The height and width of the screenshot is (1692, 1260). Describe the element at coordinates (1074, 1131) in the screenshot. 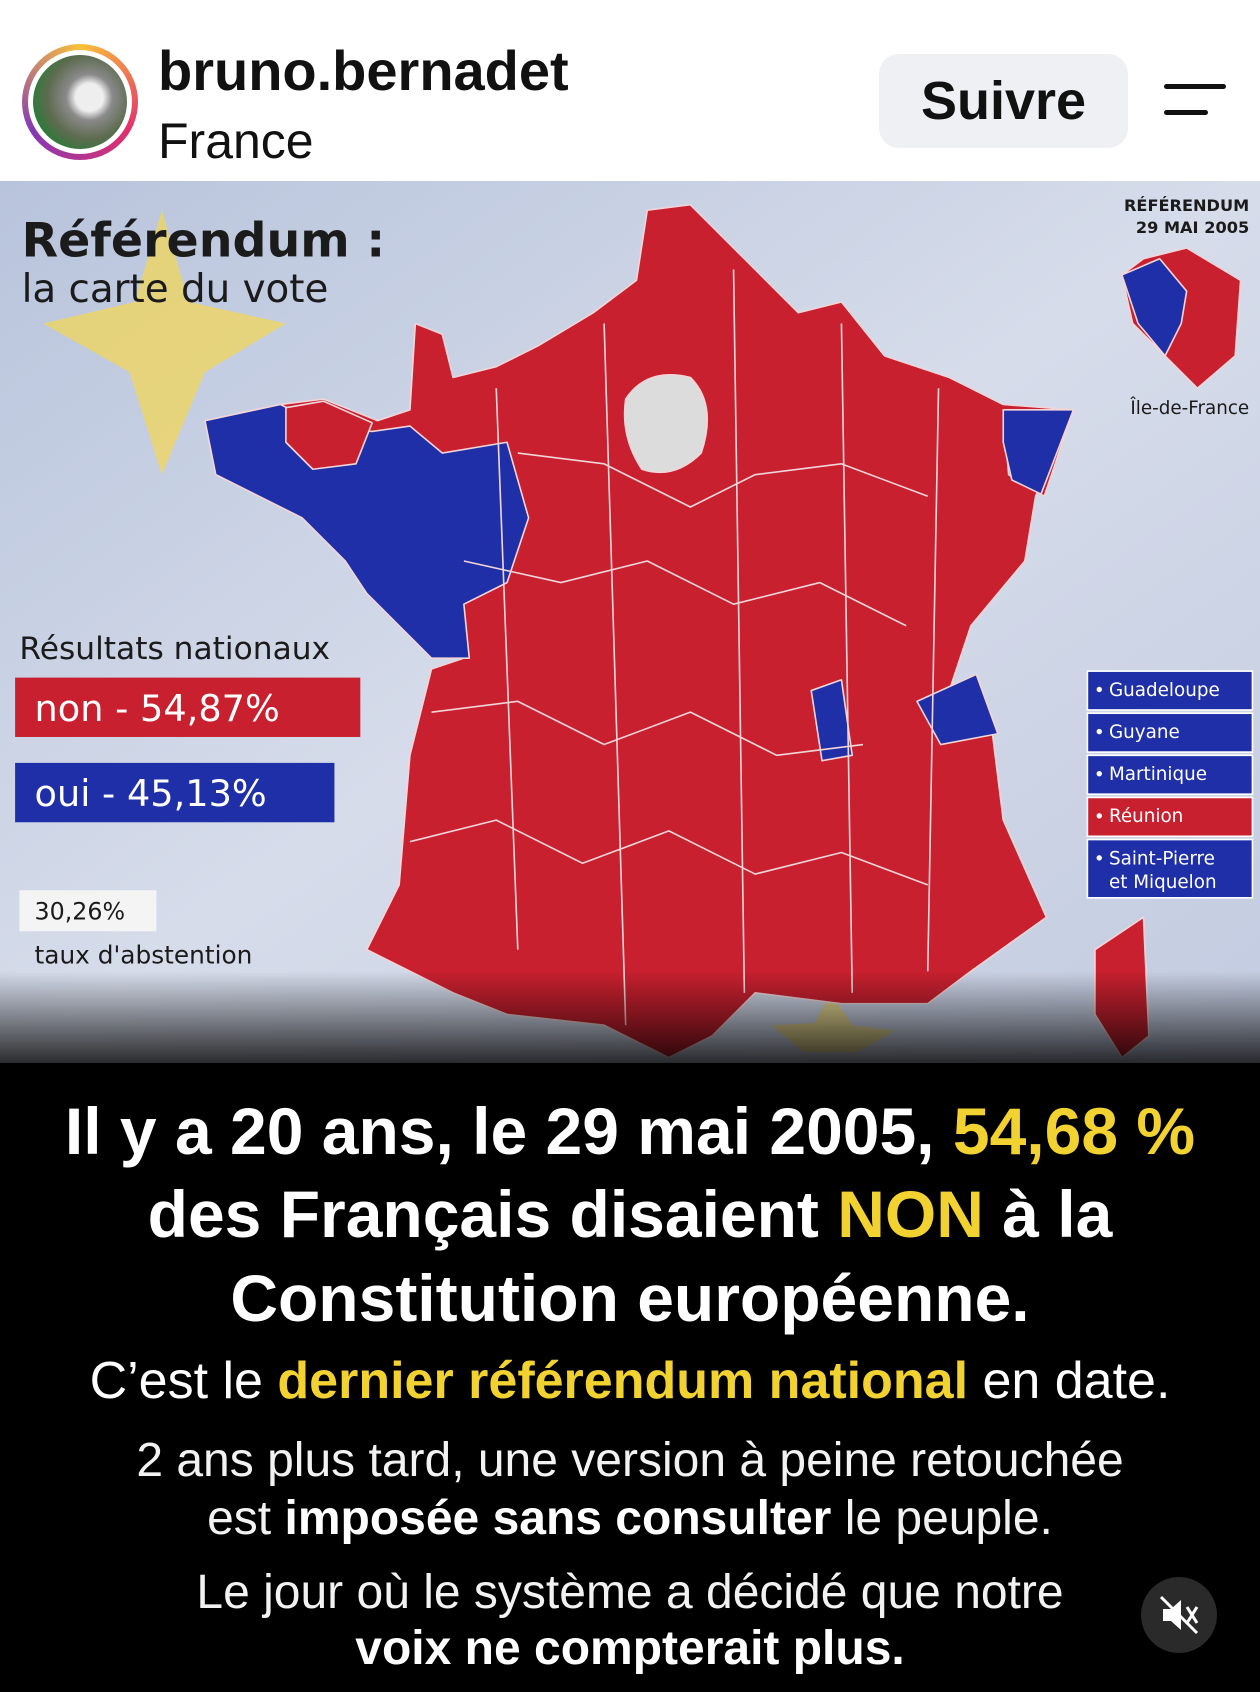

I see `caption-text: 54,68 %` at that location.